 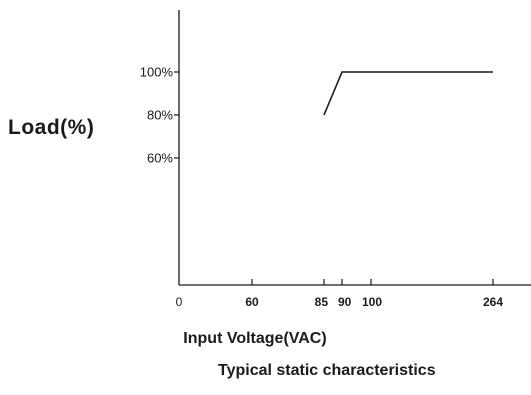 I want to click on y-tick-label: 100%, so click(x=157, y=72).